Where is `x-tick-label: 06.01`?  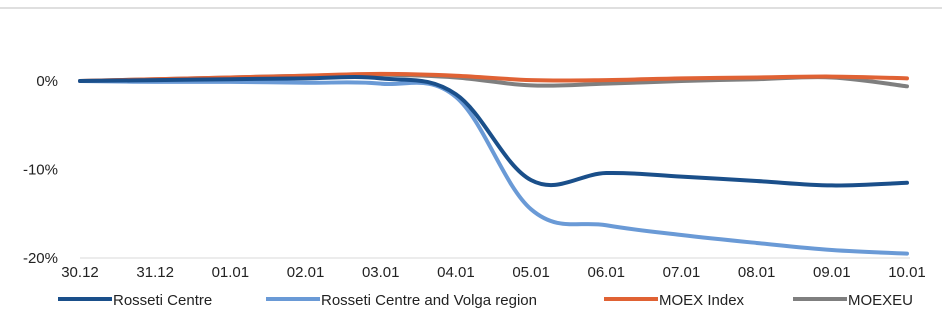
x-tick-label: 06.01 is located at coordinates (606, 272).